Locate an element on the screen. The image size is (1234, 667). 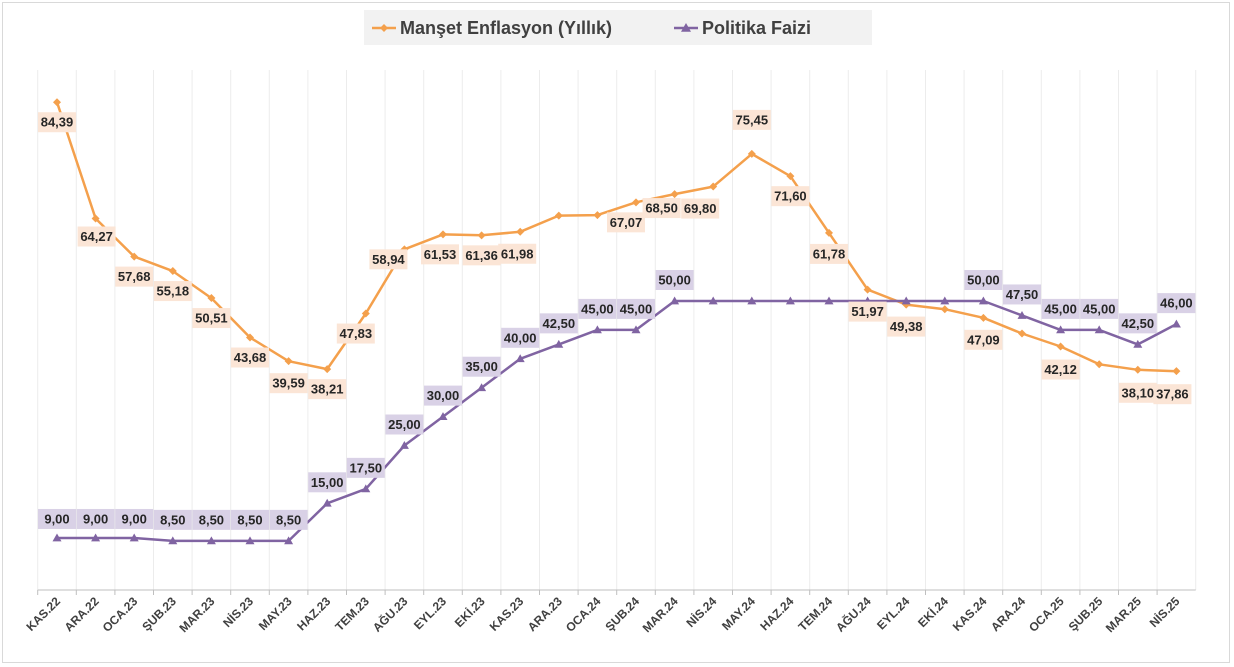
x-tick-label: EYL.23 is located at coordinates (430, 613).